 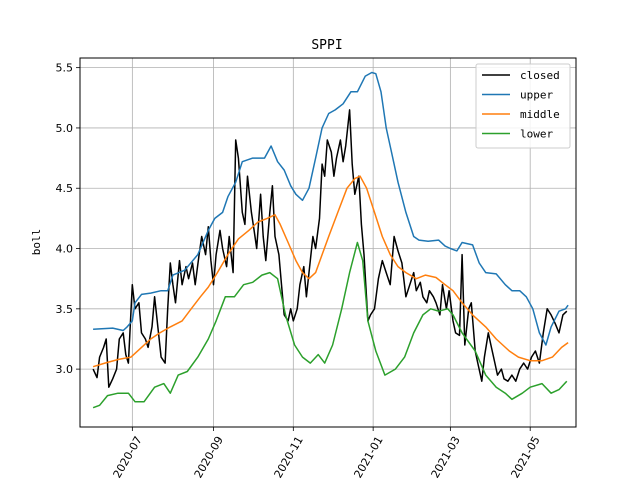 What do you see at coordinates (65, 128) in the screenshot?
I see `y-tick-label: 5.0` at bounding box center [65, 128].